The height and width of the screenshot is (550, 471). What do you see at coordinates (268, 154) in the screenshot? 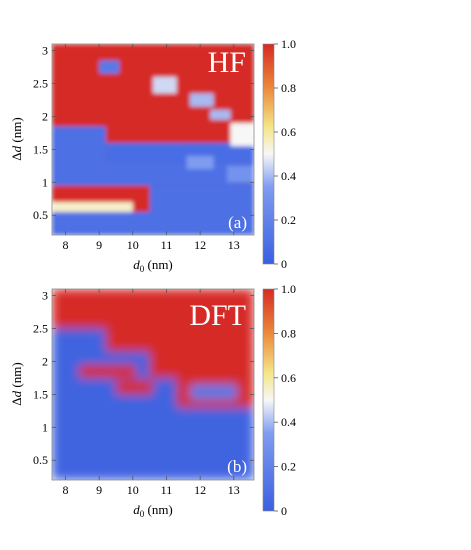
I see `colorbar-gradient-a` at bounding box center [268, 154].